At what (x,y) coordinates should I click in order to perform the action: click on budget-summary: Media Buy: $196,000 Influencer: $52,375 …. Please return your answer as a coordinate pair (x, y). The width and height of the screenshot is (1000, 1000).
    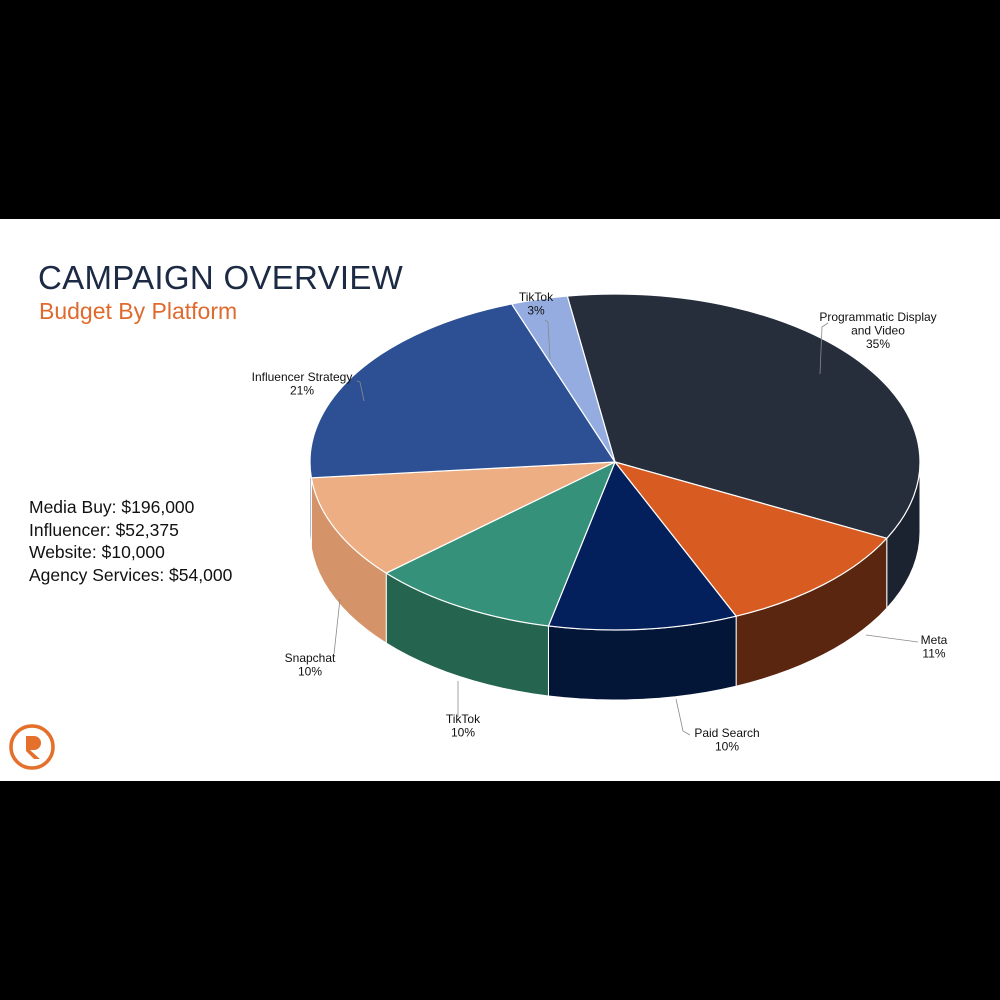
    Looking at the image, I should click on (130, 541).